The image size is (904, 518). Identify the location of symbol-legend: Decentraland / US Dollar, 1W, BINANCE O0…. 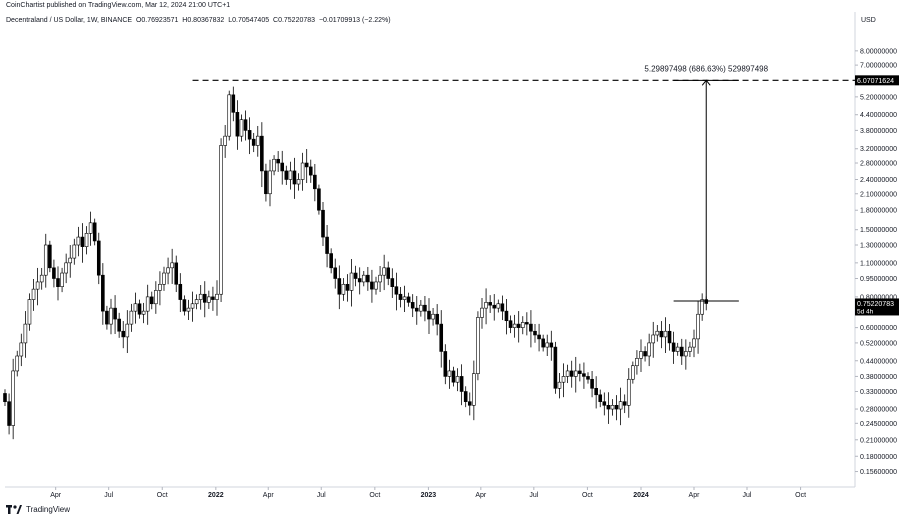
(198, 20).